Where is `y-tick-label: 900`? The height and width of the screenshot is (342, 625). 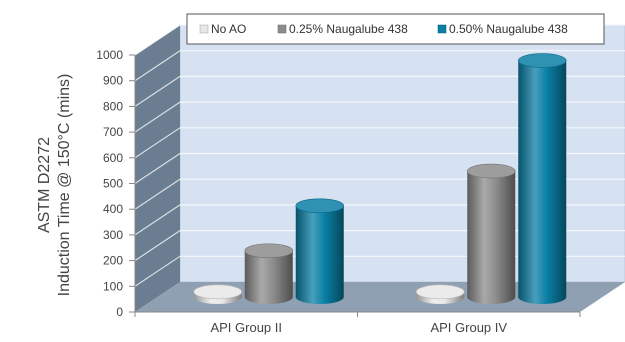
y-tick-label: 900 is located at coordinates (113, 81).